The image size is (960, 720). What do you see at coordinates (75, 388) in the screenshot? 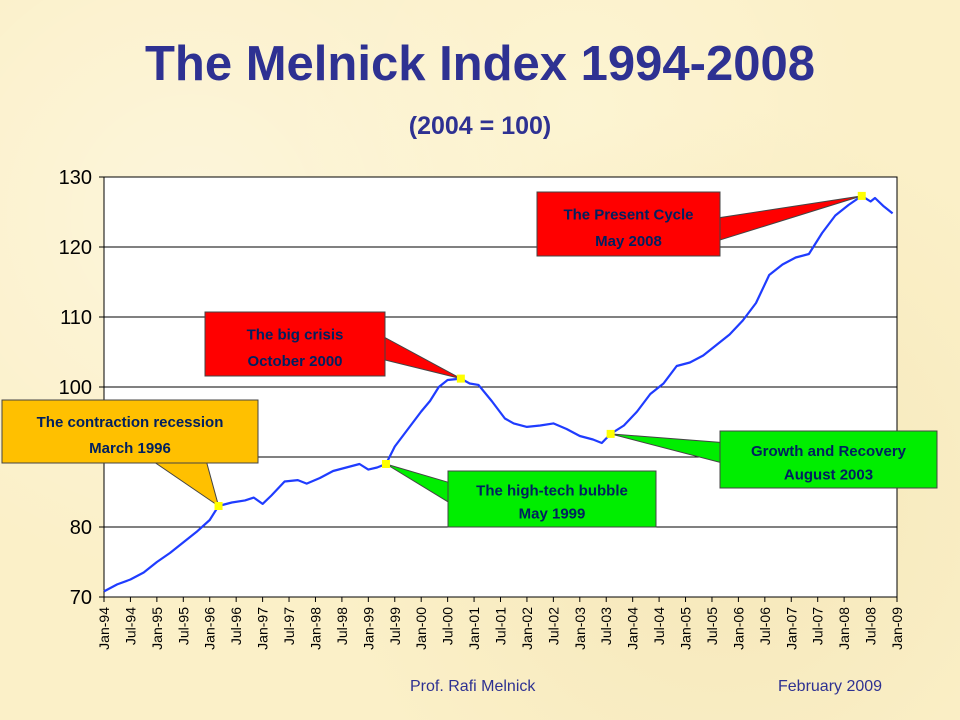
I see `y-tick-label: 100` at bounding box center [75, 388].